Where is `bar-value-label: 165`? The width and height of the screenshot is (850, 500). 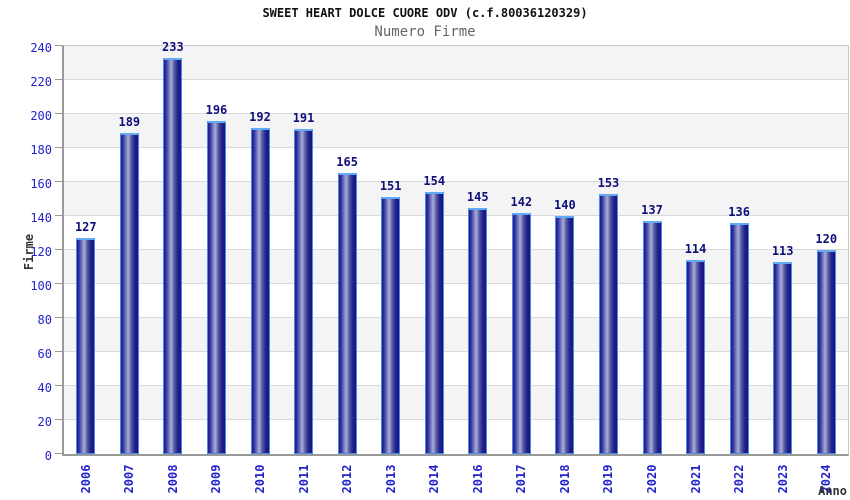
bar-value-label: 165 is located at coordinates (347, 162).